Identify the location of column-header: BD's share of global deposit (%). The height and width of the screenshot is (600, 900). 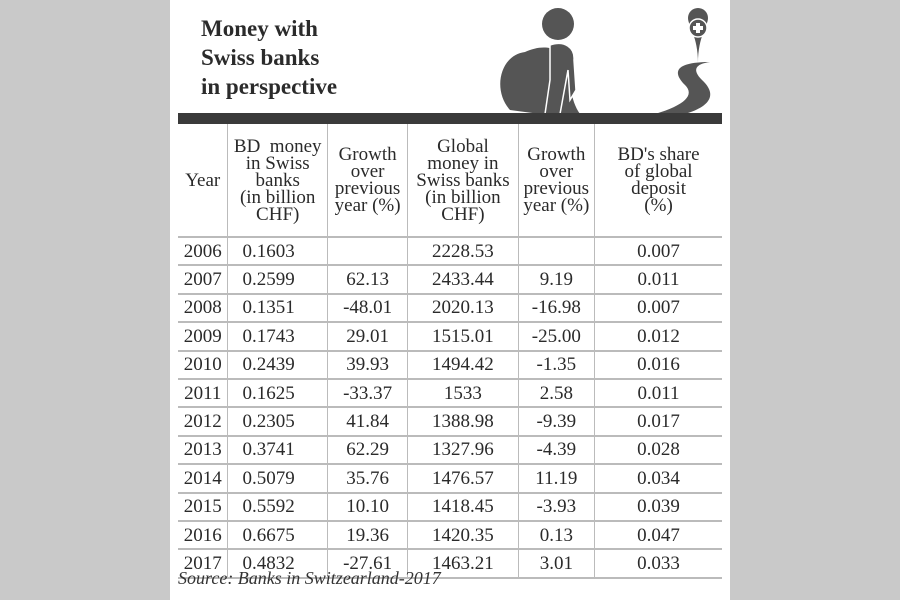
(658, 181).